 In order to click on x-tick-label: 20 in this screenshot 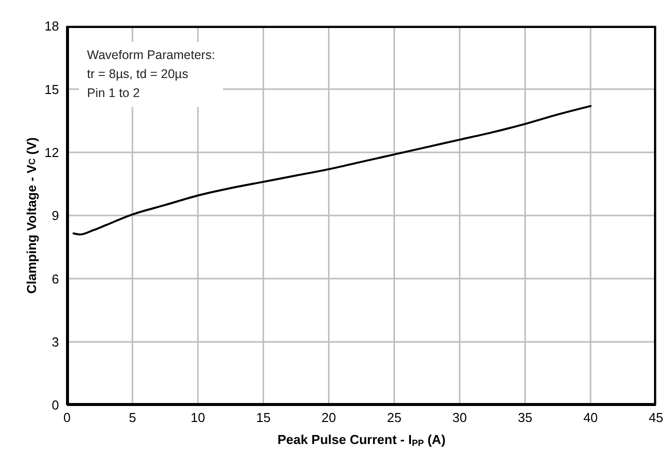, I will do `click(329, 418)`.